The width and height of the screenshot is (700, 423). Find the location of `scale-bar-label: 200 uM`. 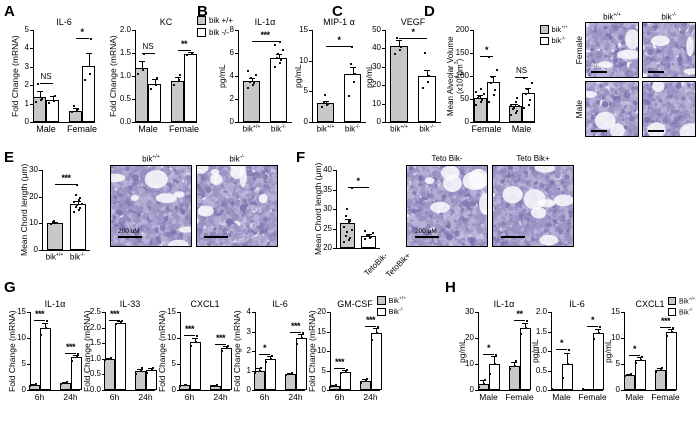

scale-bar-label: 200 uM is located at coordinates (129, 231).